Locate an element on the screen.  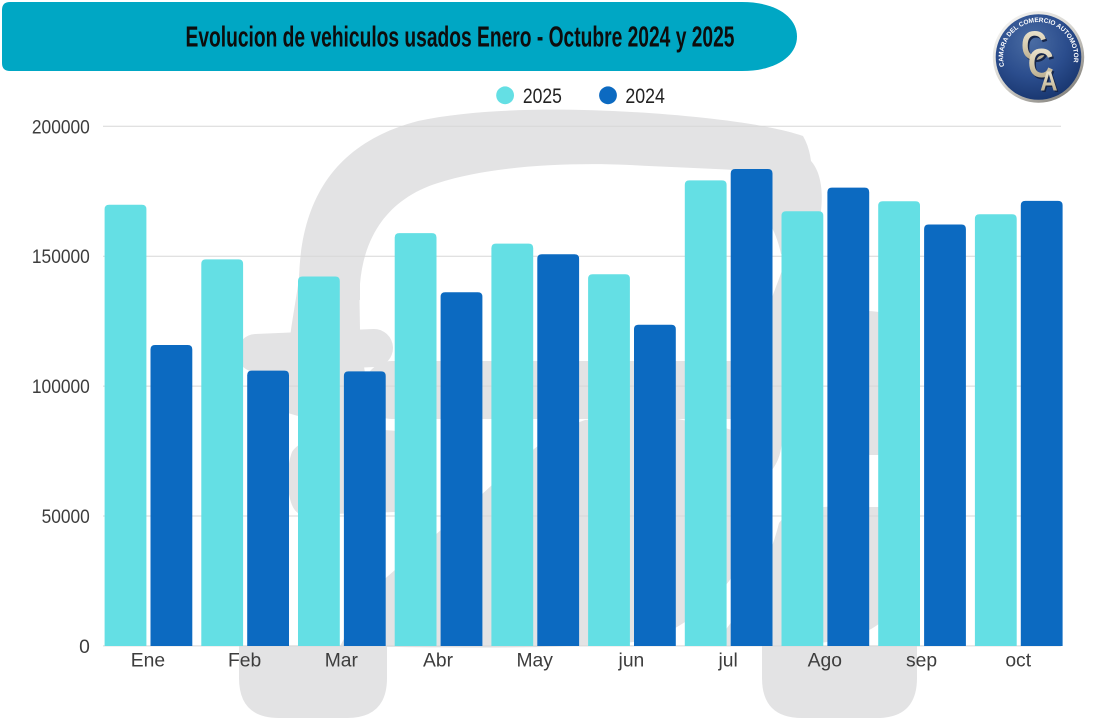
svg-text: 0 is located at coordinates (84, 647).